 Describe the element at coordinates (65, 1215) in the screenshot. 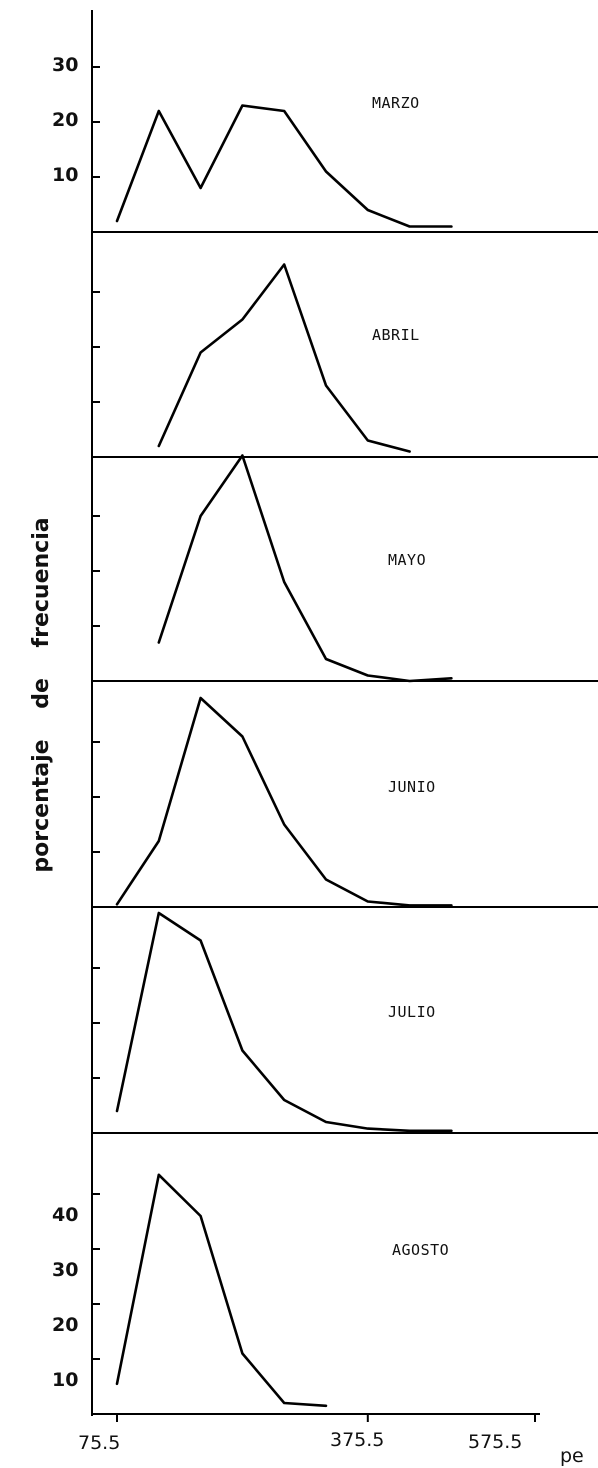

I see `y-tick-label: 40` at that location.